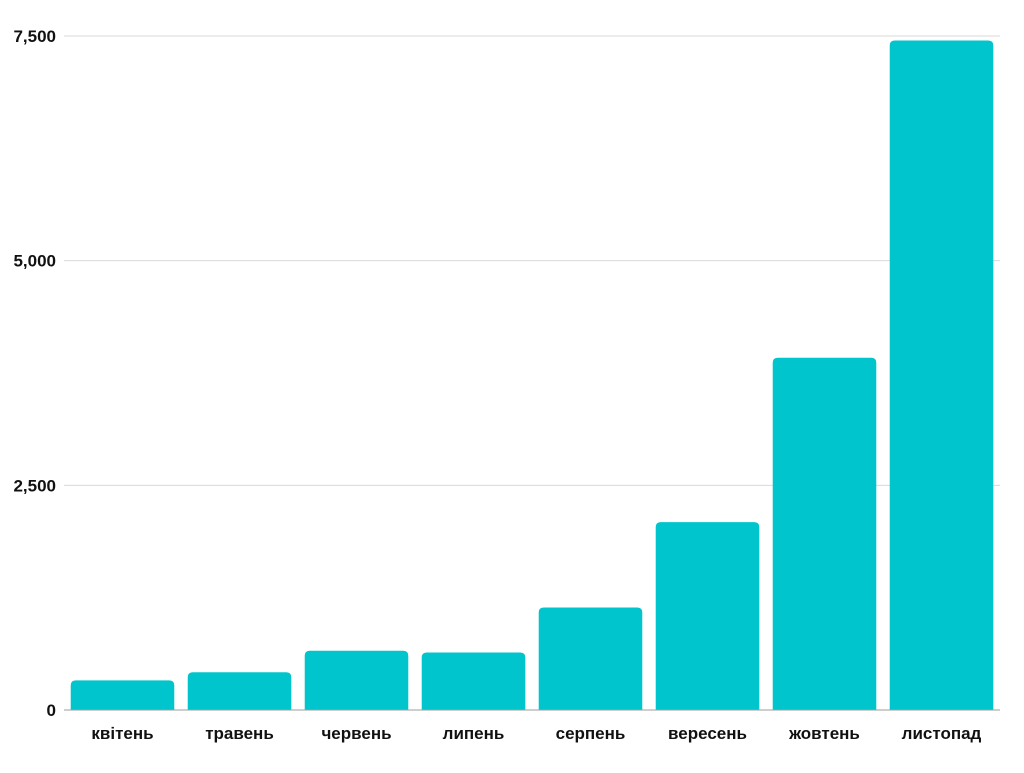  What do you see at coordinates (34, 261) in the screenshot?
I see `y-tick-label: 5,000` at bounding box center [34, 261].